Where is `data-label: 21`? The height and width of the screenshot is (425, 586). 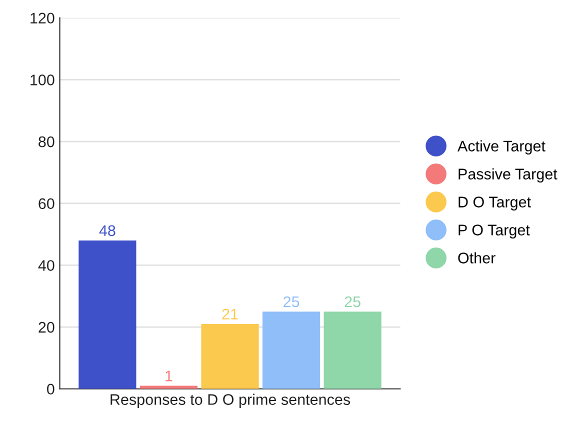 data-label: 21 is located at coordinates (230, 314).